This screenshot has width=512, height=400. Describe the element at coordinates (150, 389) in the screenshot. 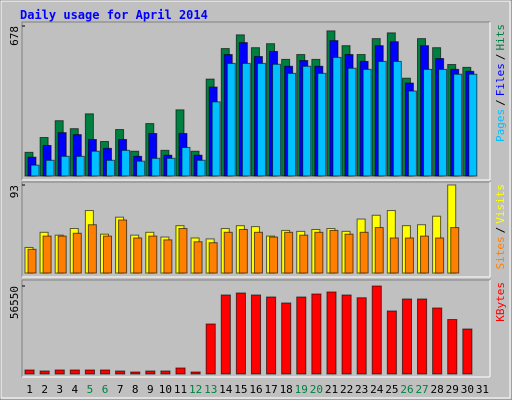

I see `x-tick-label: 9` at that location.